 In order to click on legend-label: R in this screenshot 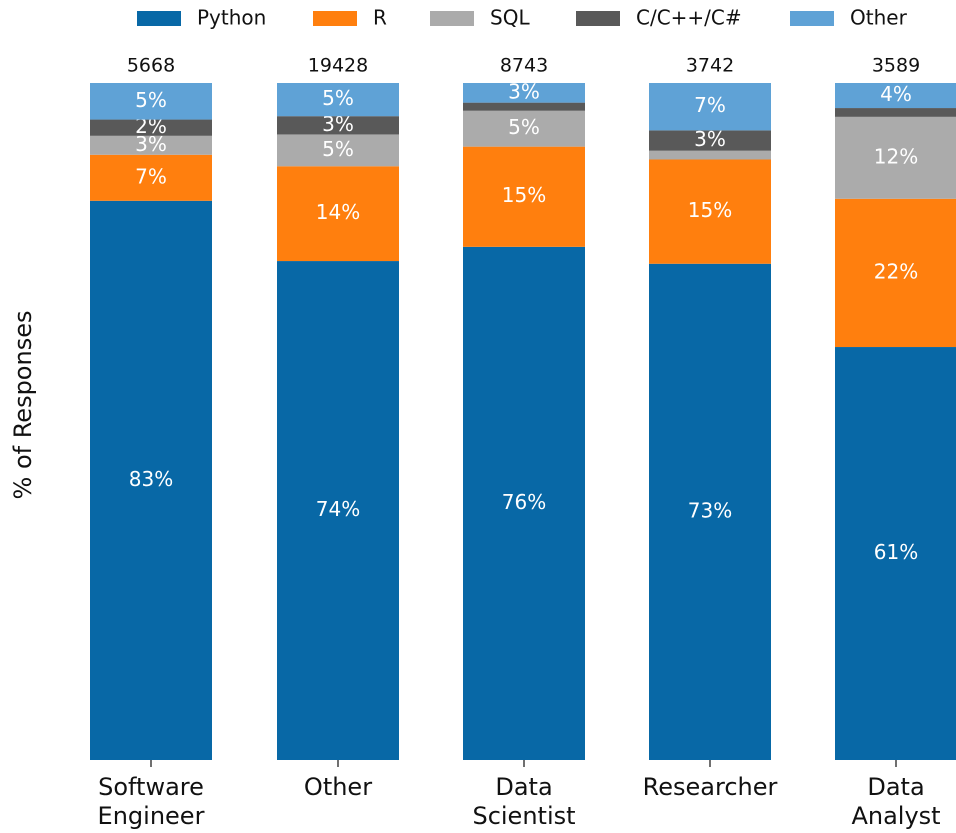, I will do `click(380, 18)`.